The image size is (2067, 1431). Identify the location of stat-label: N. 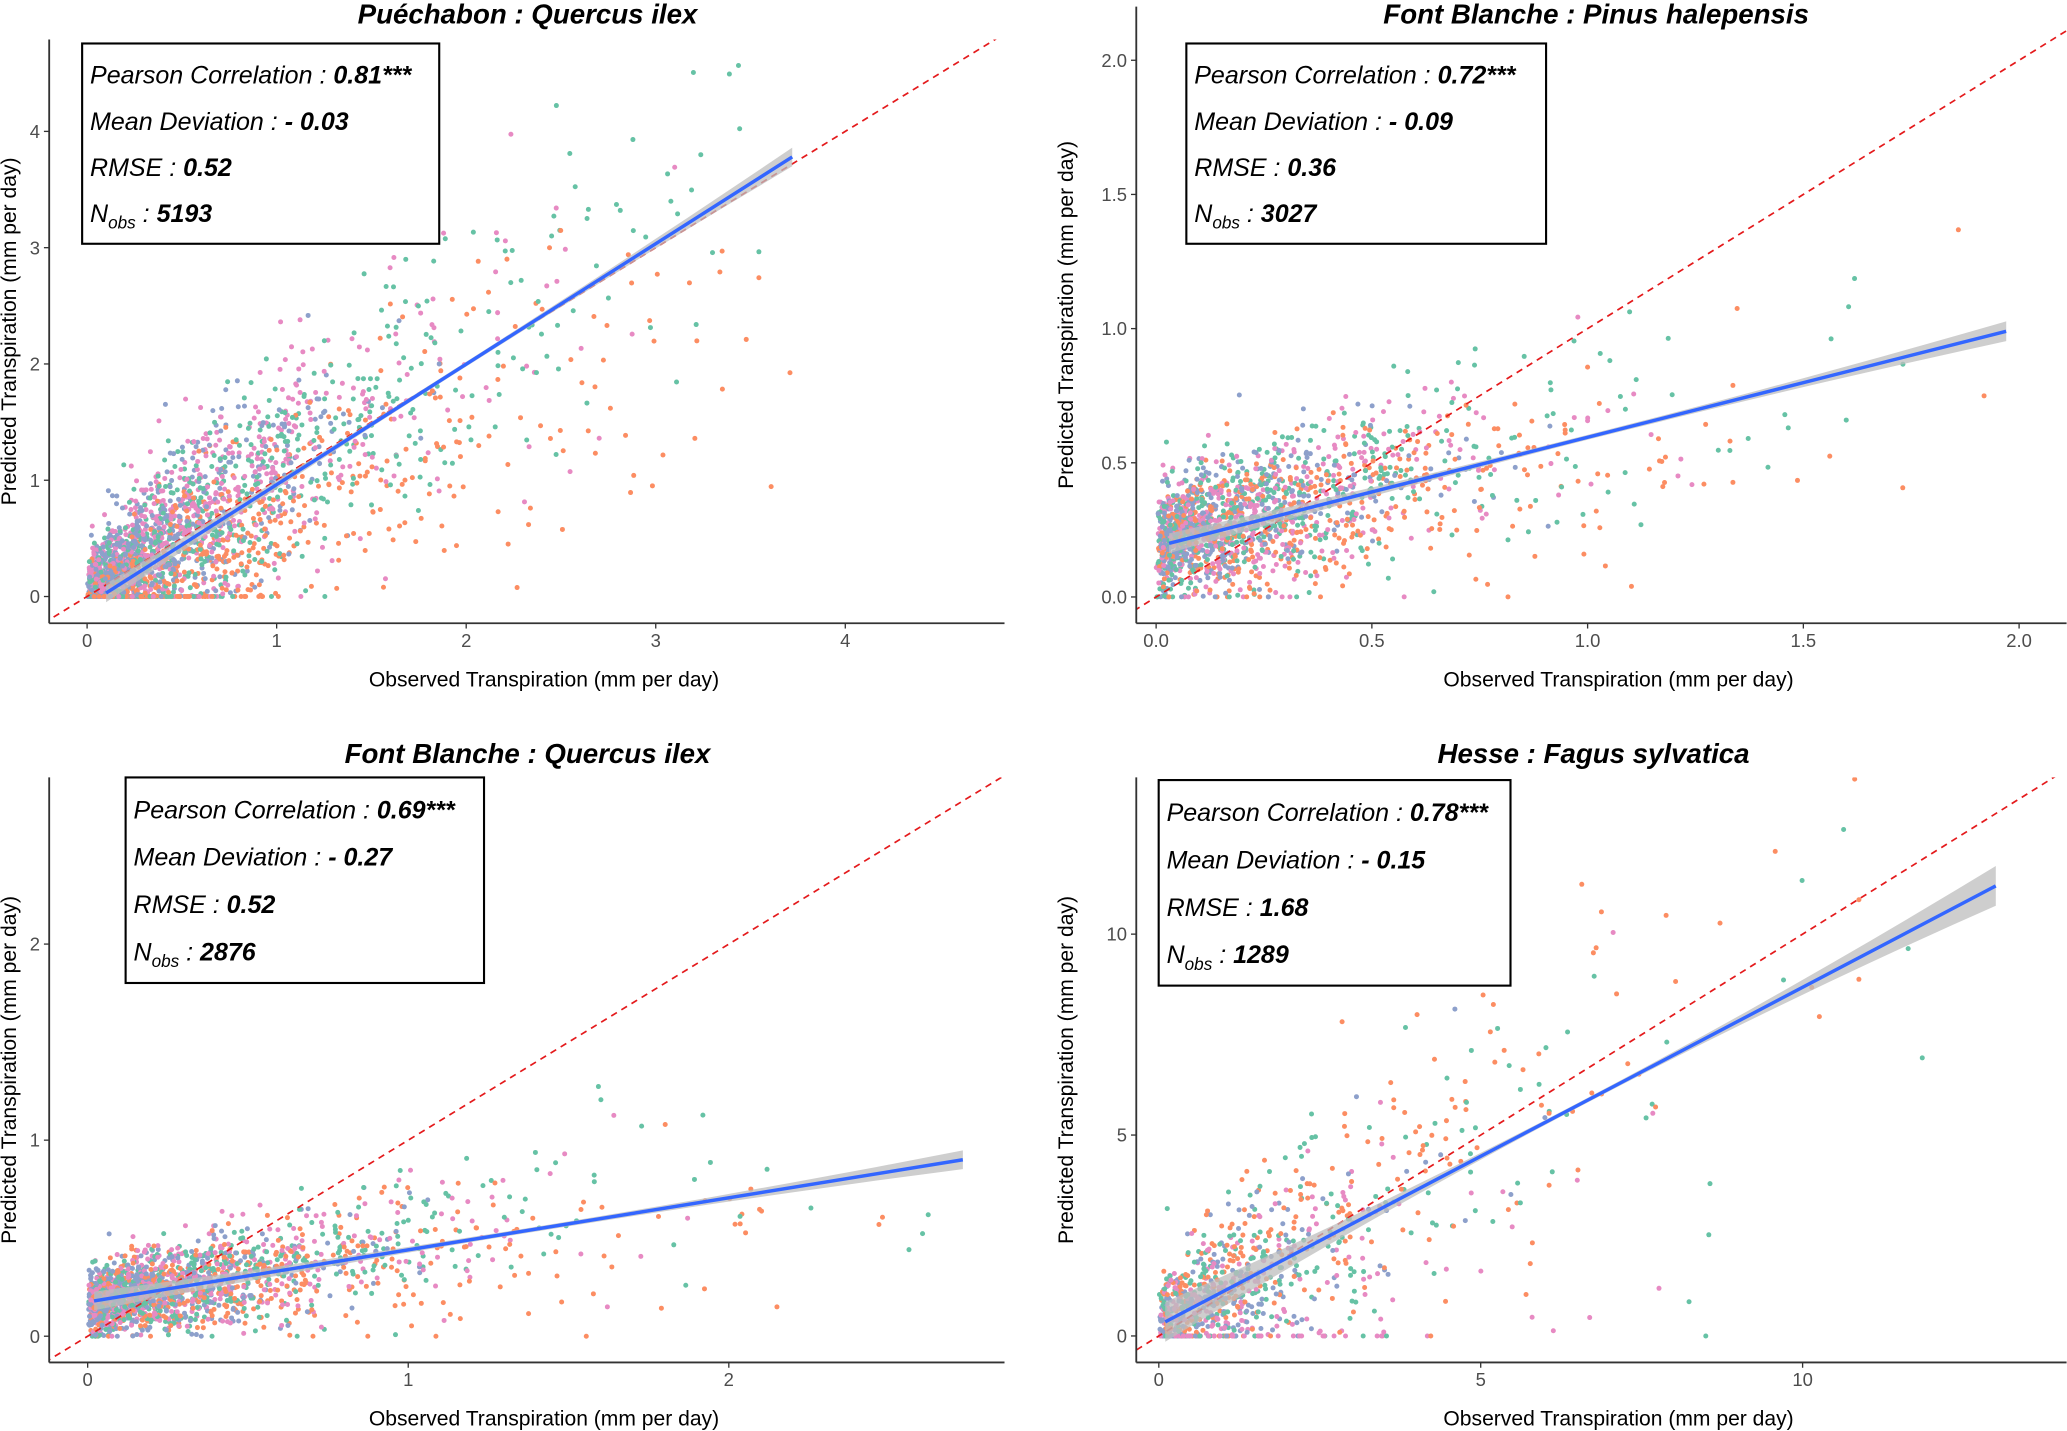
(99, 214).